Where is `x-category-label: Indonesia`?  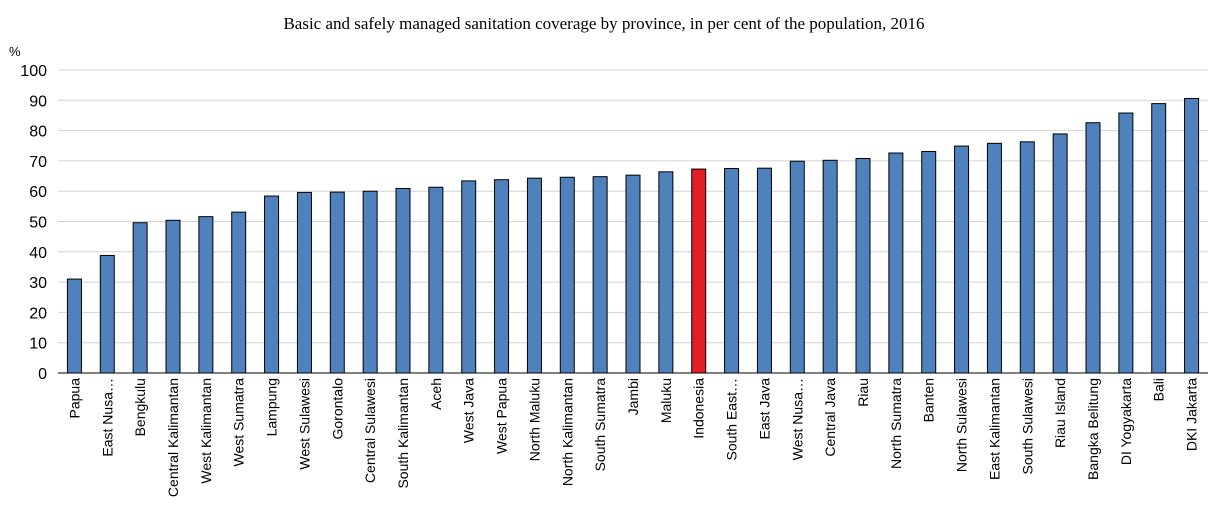 x-category-label: Indonesia is located at coordinates (699, 408).